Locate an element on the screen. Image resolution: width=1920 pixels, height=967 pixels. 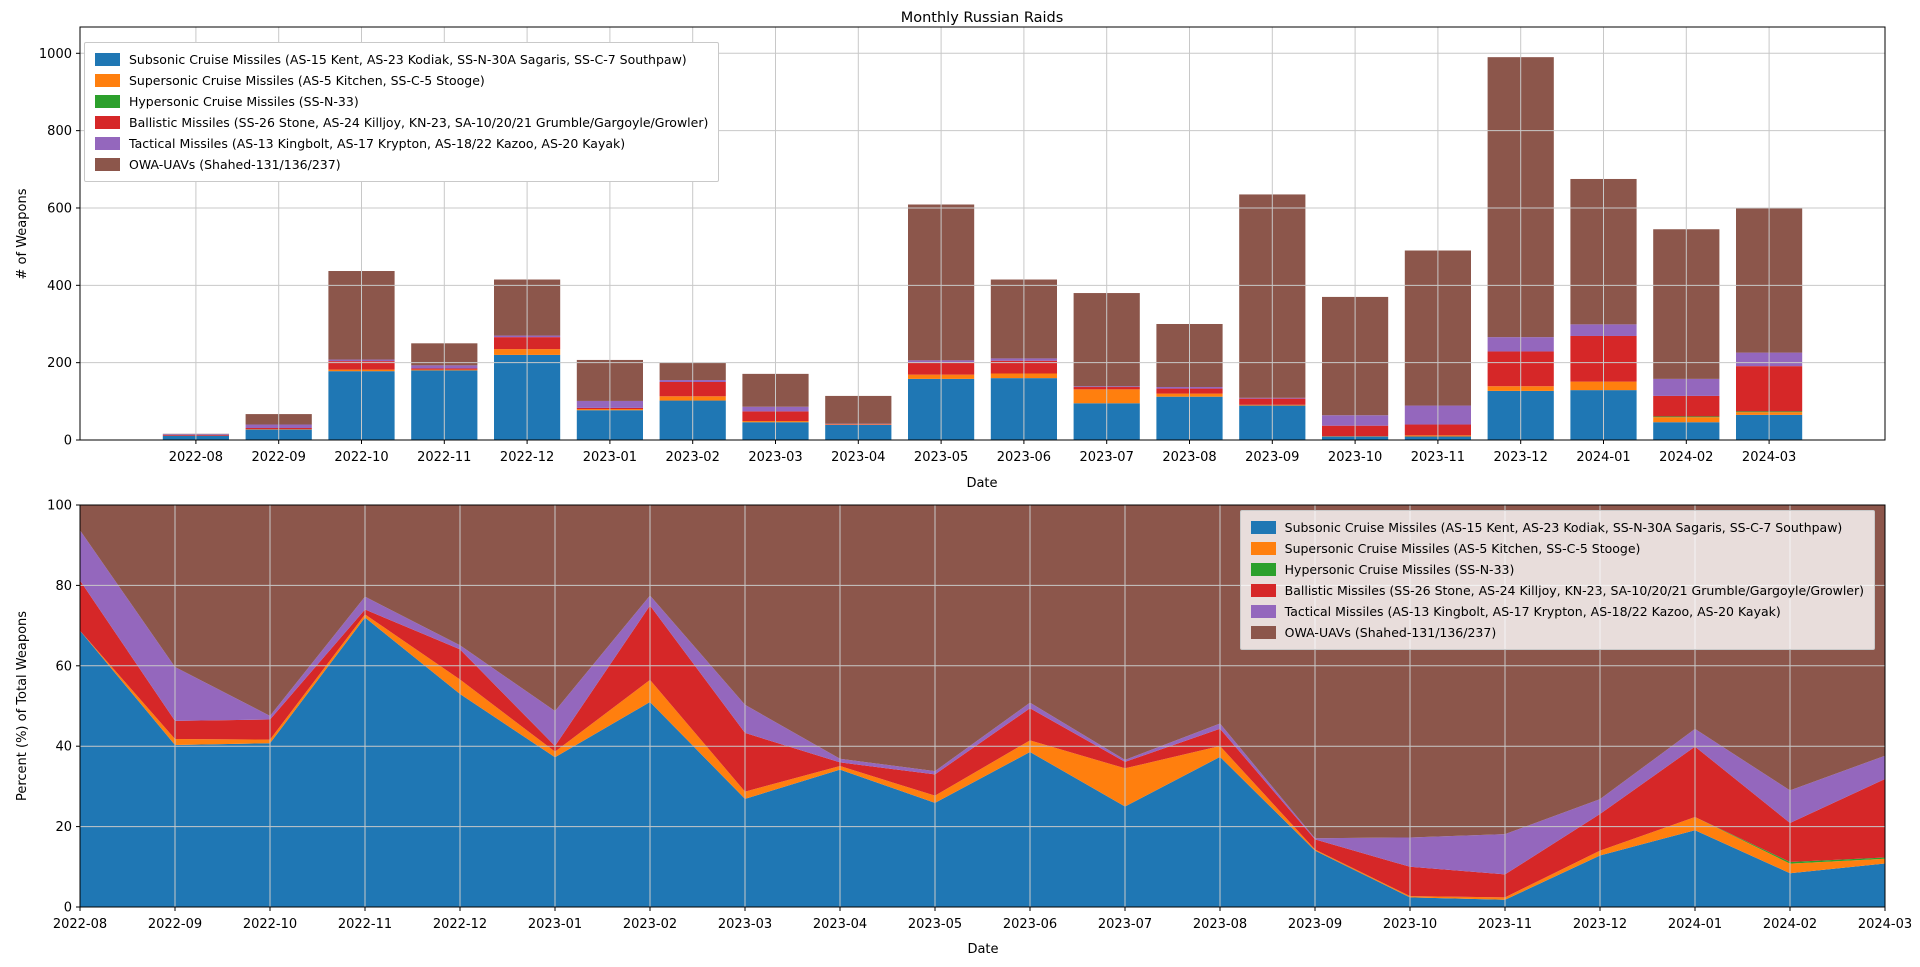
y-tick-label: 200 is located at coordinates (59, 363).